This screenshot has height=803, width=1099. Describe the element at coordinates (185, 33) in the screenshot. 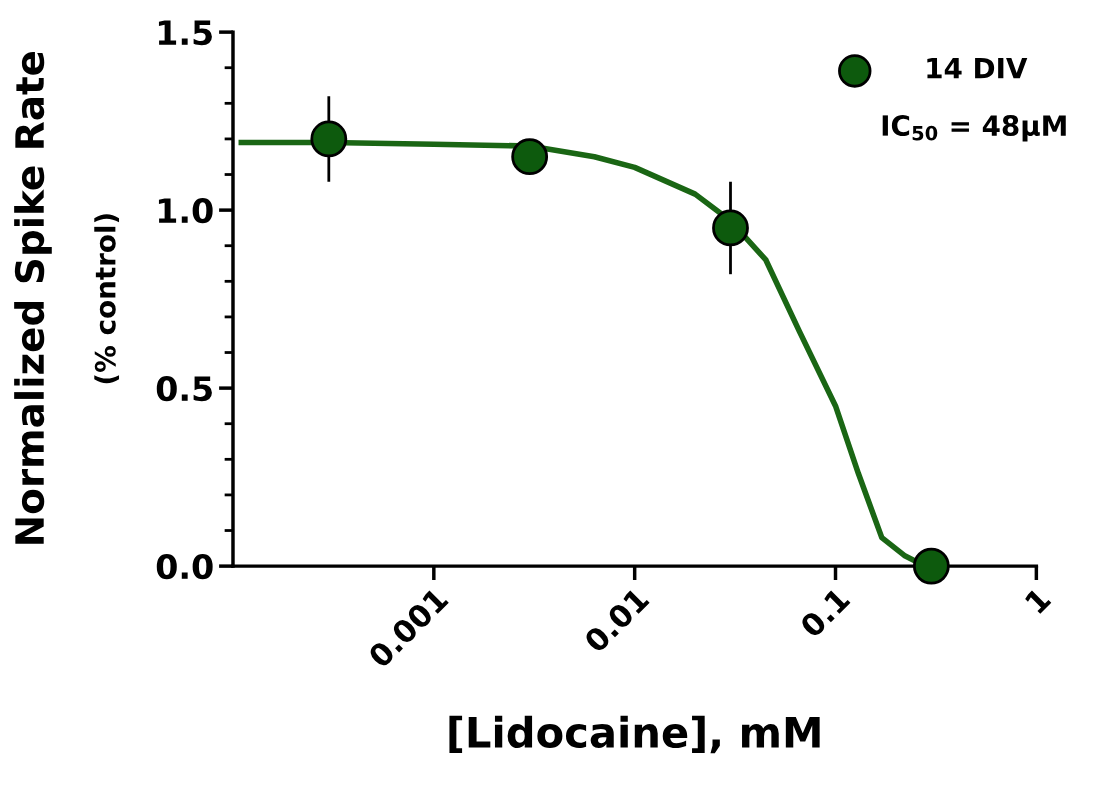

I see `y-tick-label: 1.5` at that location.